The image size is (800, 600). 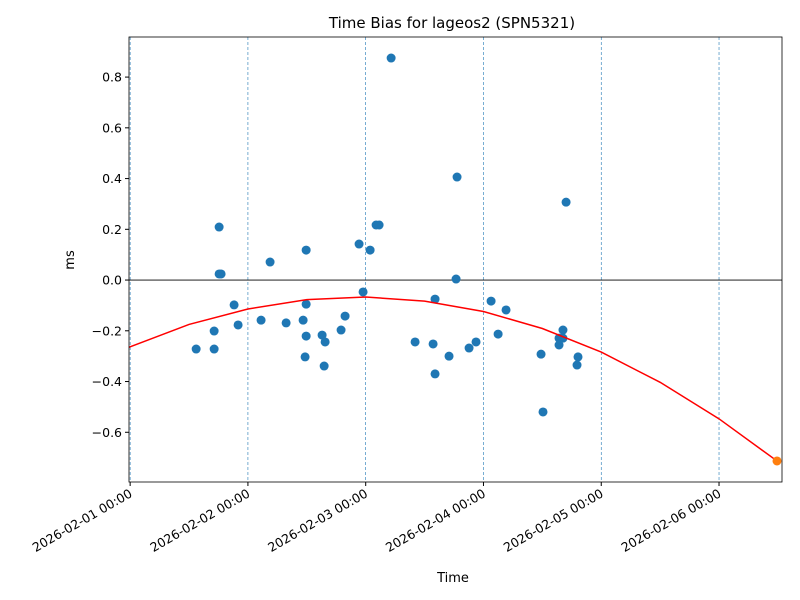 What do you see at coordinates (112, 178) in the screenshot?
I see `y-tick-label: 0.4` at bounding box center [112, 178].